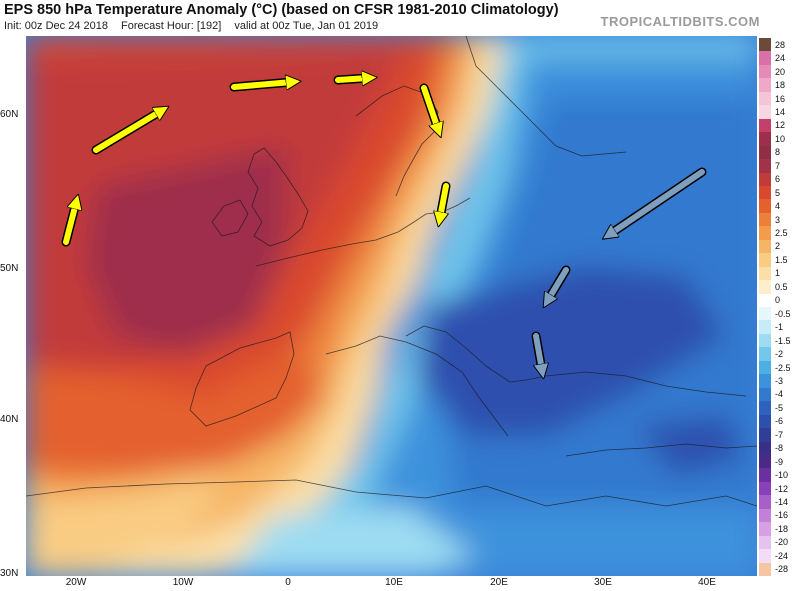 The height and width of the screenshot is (591, 800). What do you see at coordinates (779, 448) in the screenshot?
I see `colorbar-tick-label: -8` at bounding box center [779, 448].